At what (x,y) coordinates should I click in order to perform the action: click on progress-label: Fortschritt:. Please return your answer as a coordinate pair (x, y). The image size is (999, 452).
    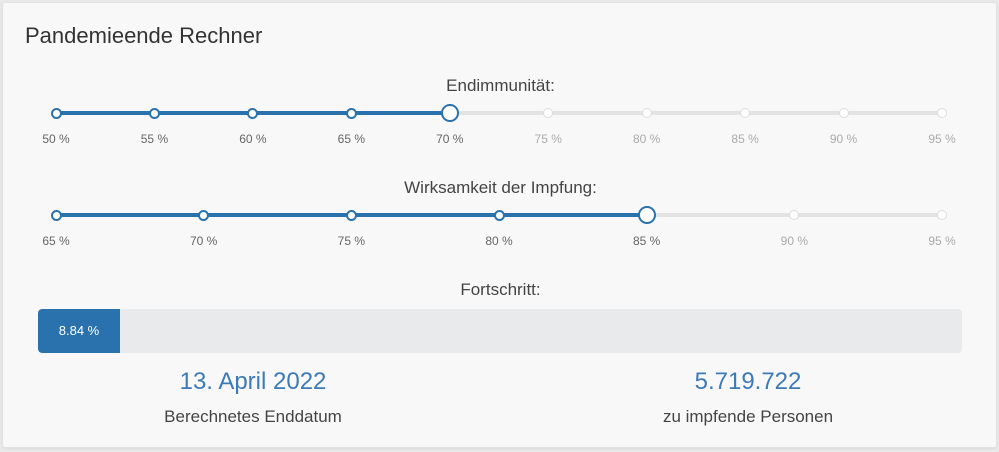
    Looking at the image, I should click on (500, 289).